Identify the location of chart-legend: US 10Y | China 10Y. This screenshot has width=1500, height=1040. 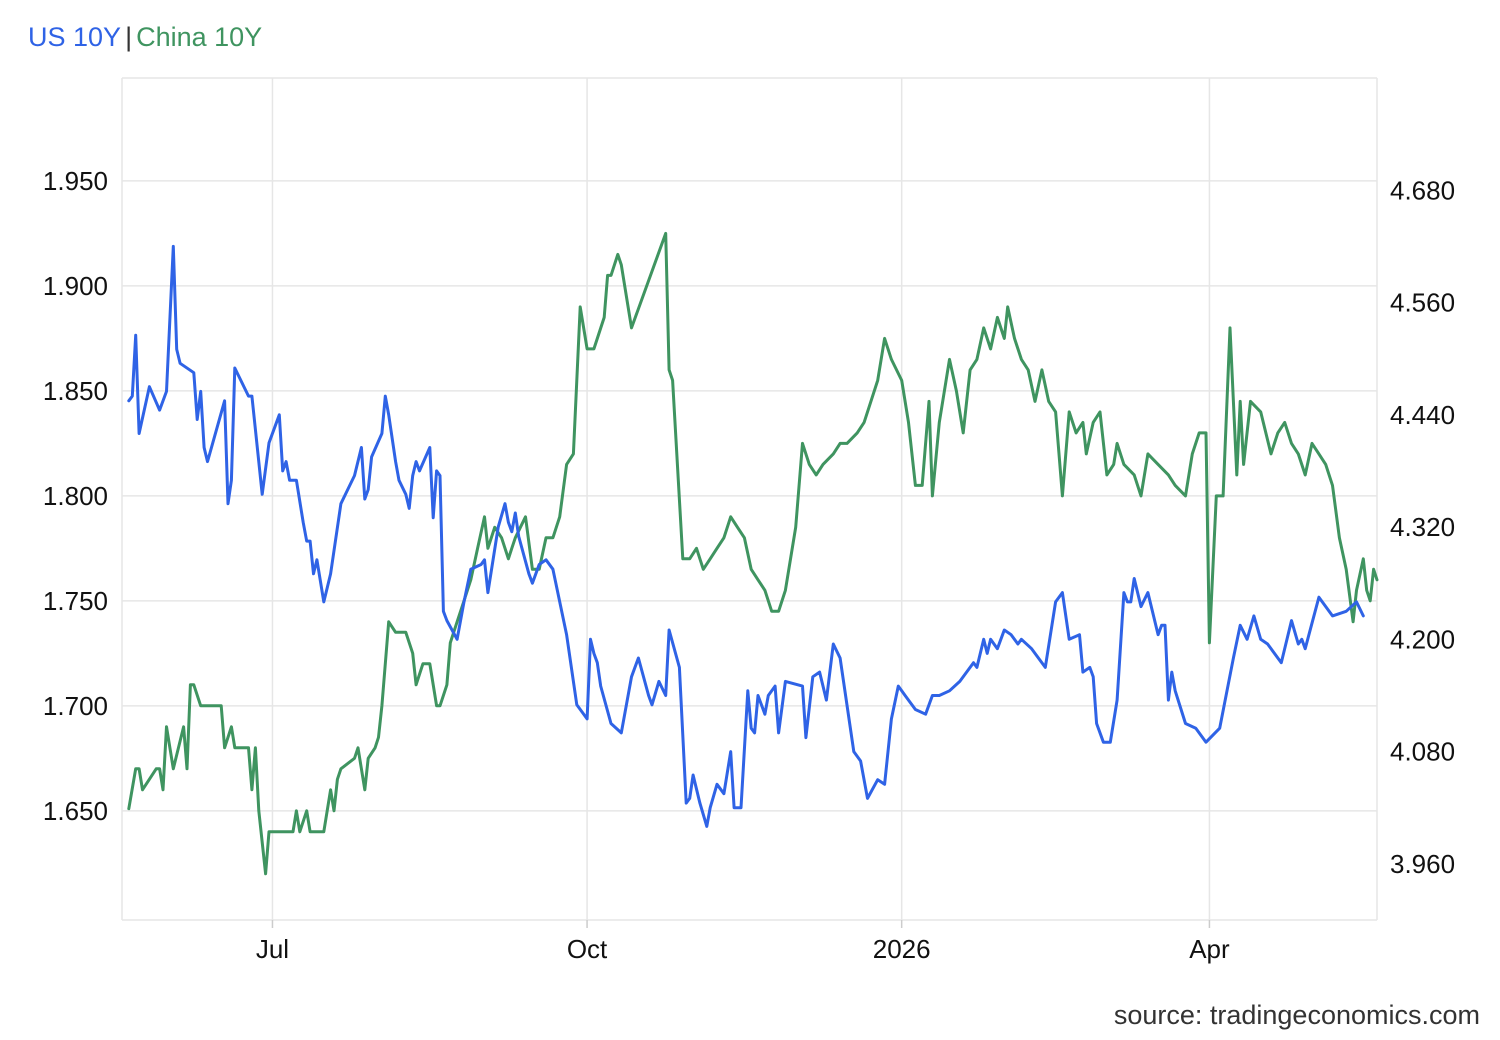
(145, 37).